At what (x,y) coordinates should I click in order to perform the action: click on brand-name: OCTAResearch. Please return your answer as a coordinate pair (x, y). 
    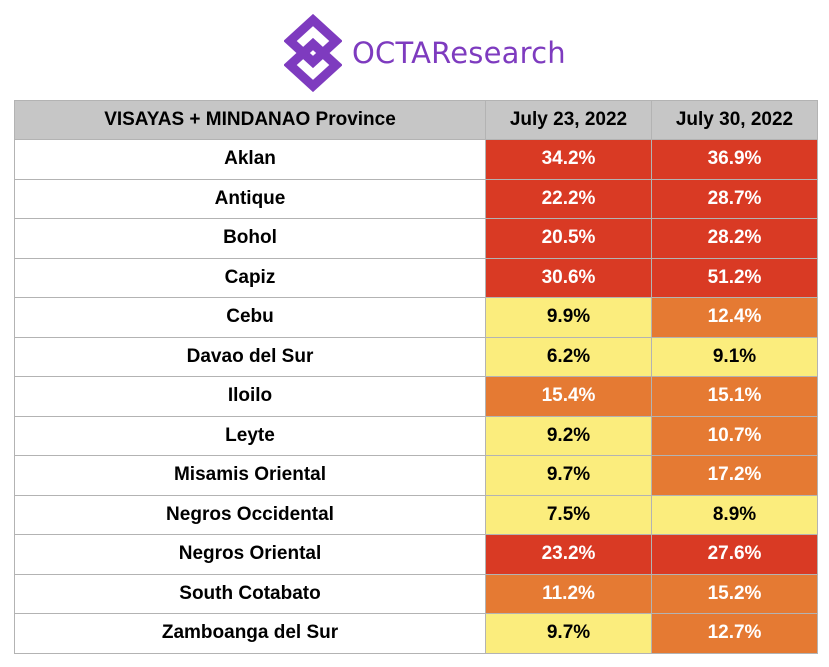
    Looking at the image, I should click on (459, 53).